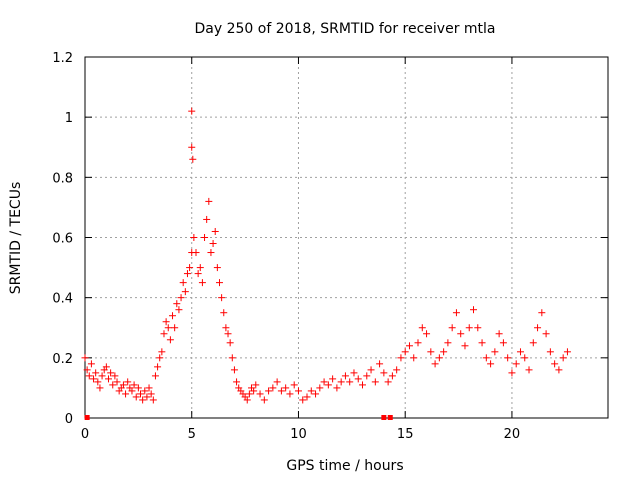 This screenshot has height=480, width=640. I want to click on y-tick-label: 0.4, so click(62, 299).